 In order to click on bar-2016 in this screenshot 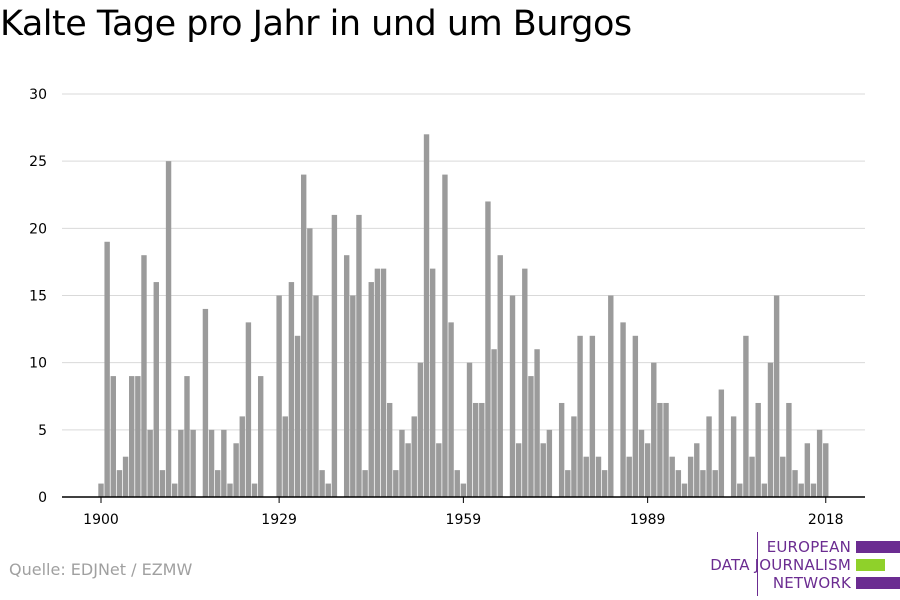, I will do `click(813, 490)`.